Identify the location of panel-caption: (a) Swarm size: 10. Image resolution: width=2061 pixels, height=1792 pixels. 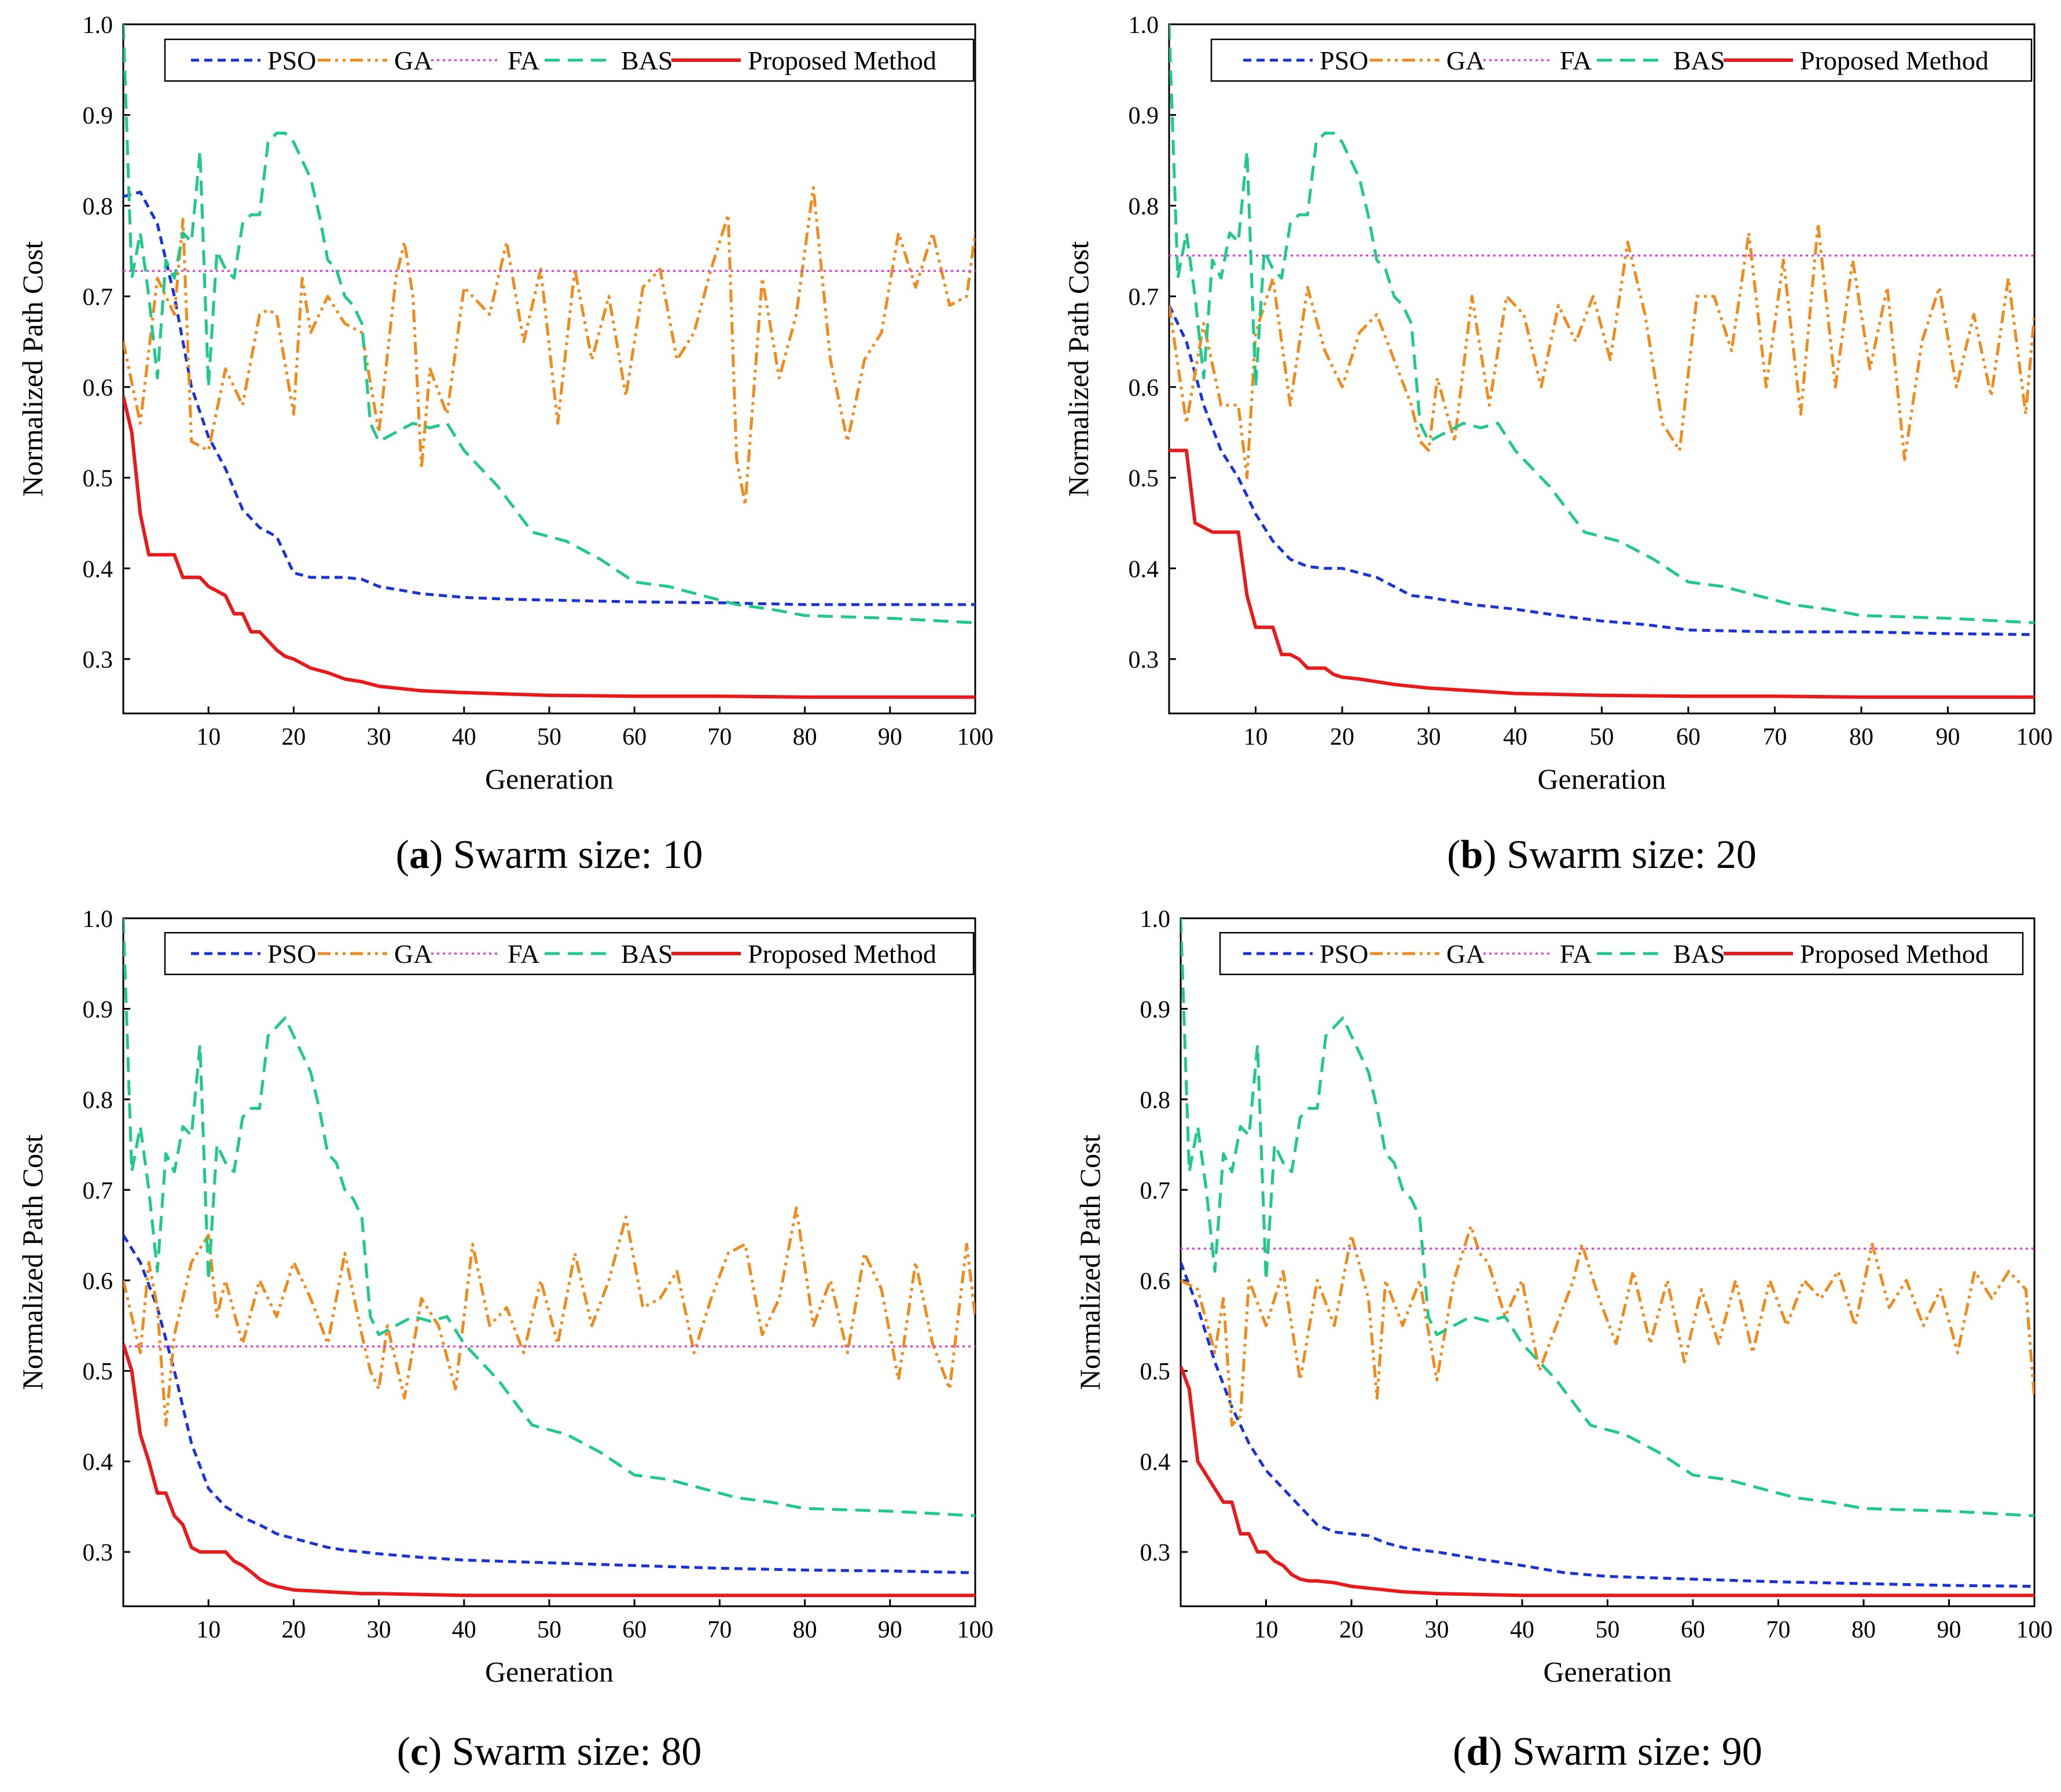
(549, 855).